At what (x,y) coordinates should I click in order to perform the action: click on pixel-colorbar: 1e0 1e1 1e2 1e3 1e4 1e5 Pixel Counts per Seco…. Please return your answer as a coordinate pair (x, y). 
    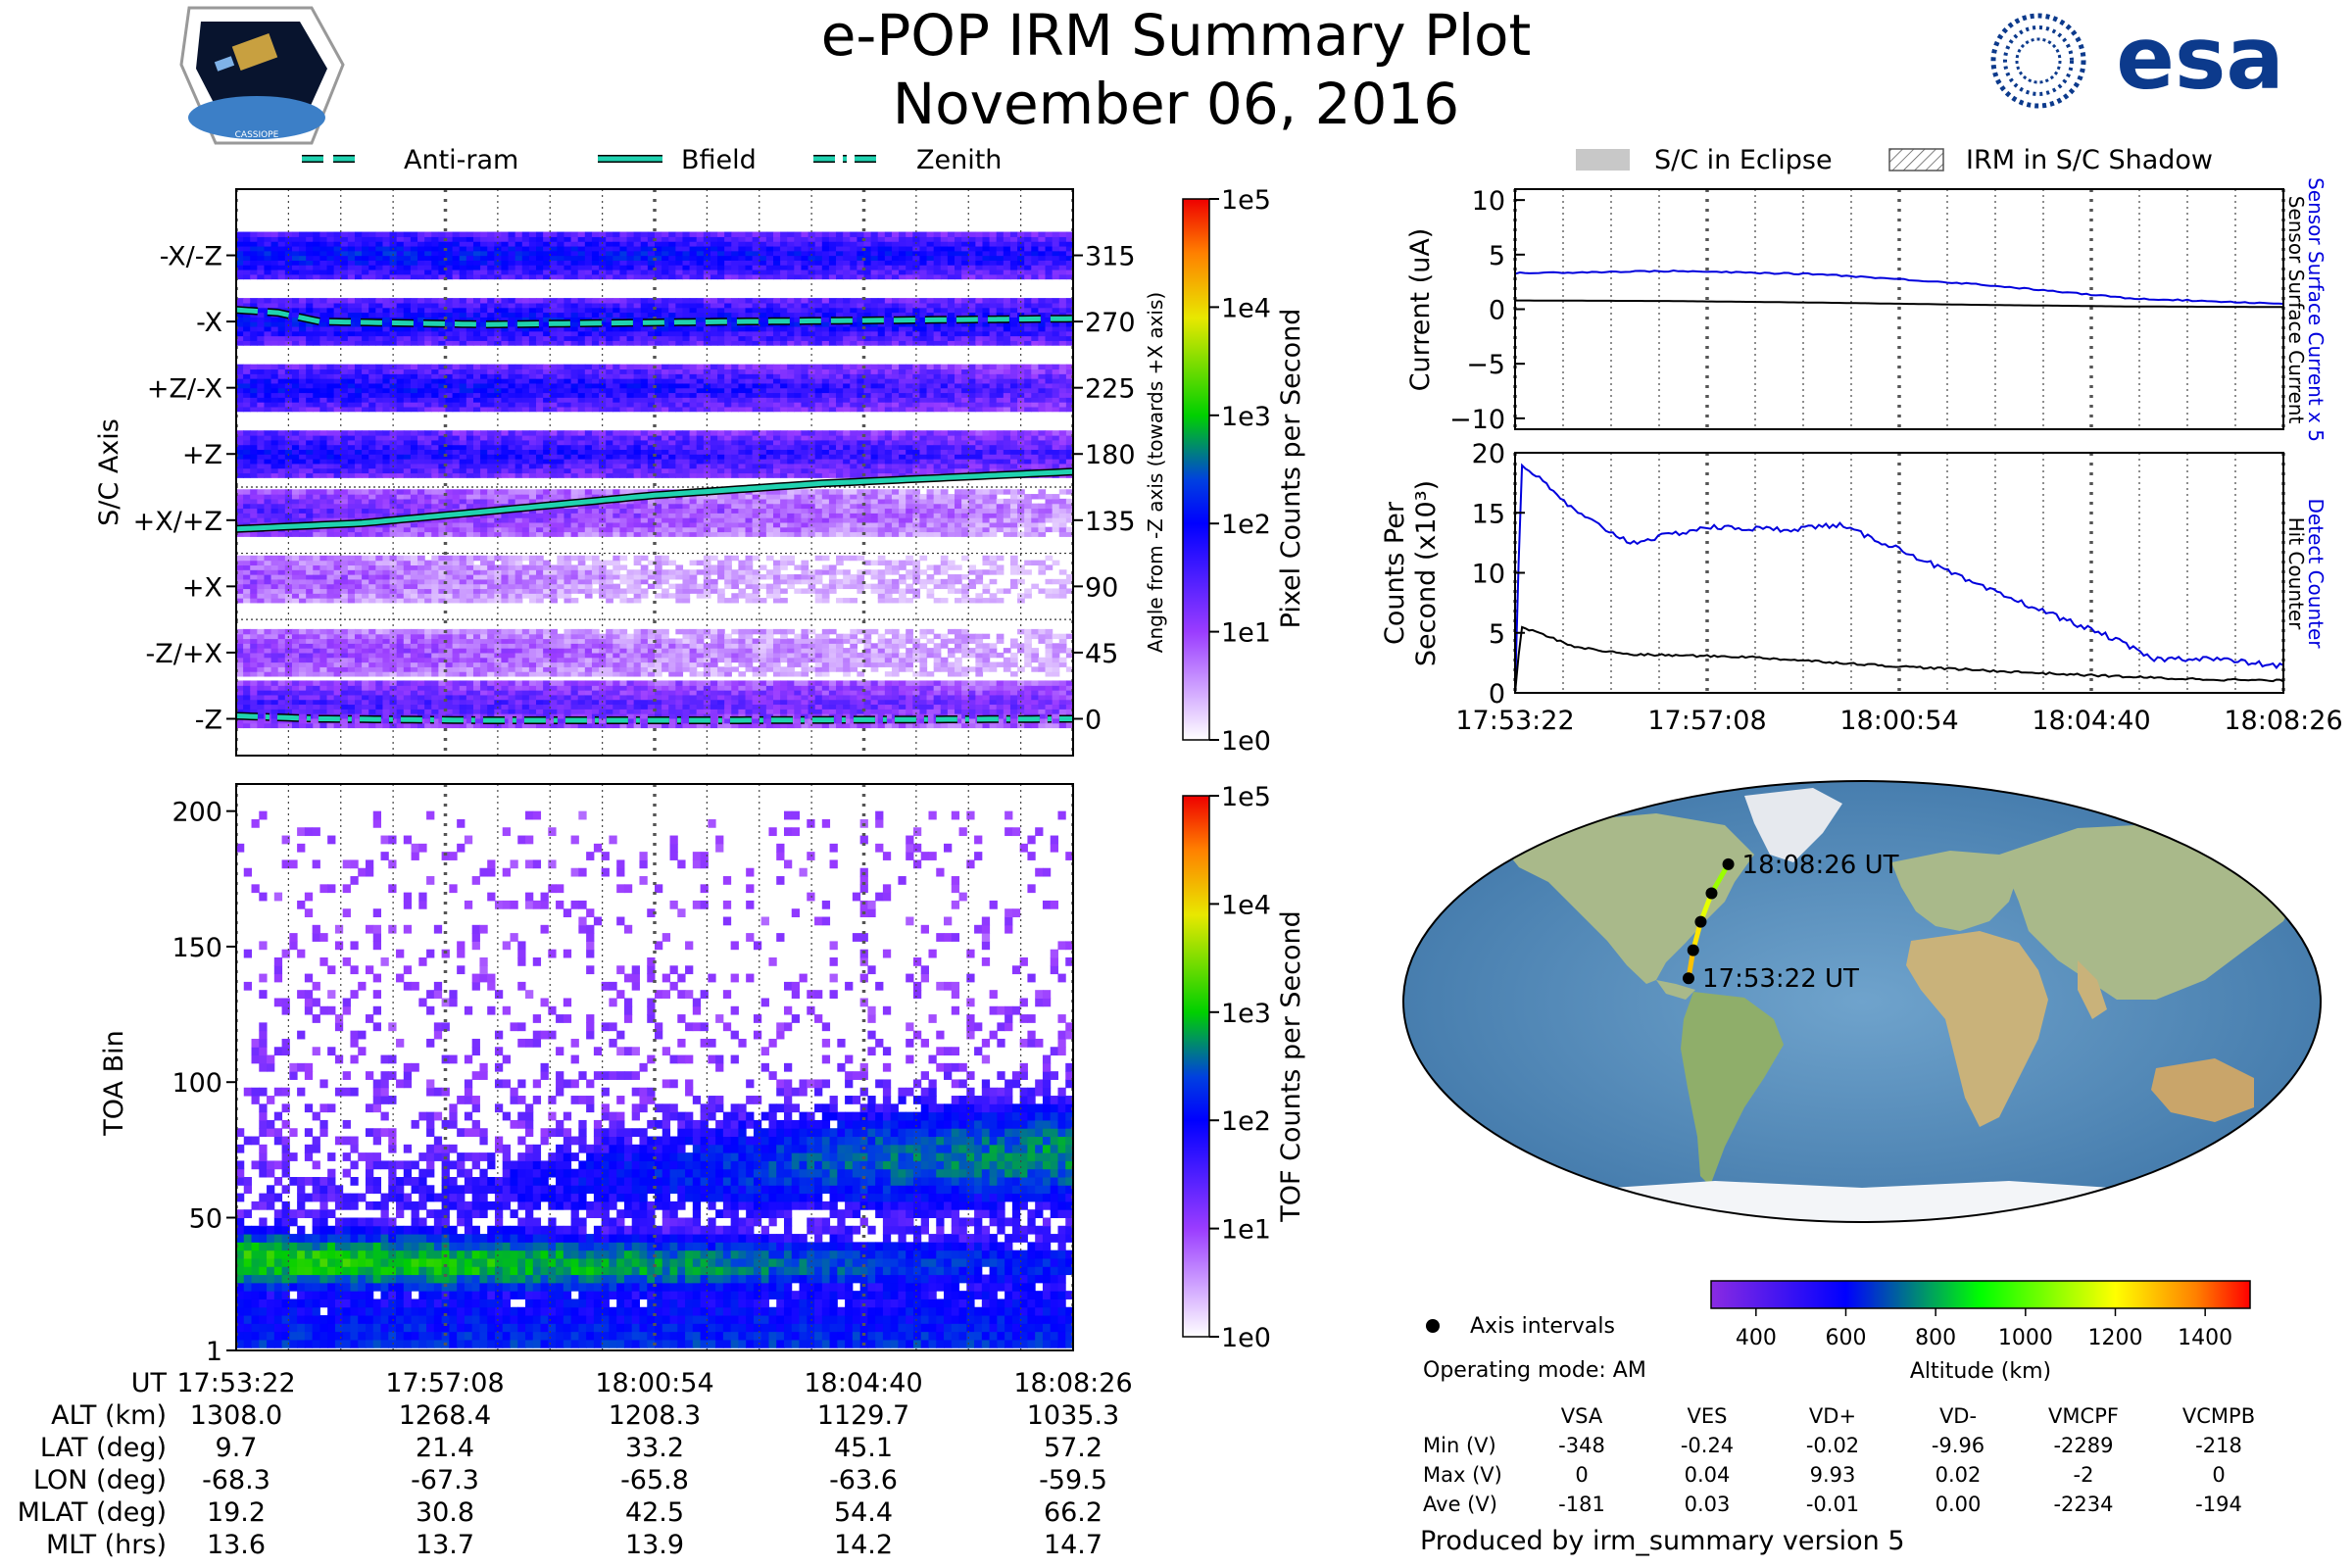
    Looking at the image, I should click on (1244, 471).